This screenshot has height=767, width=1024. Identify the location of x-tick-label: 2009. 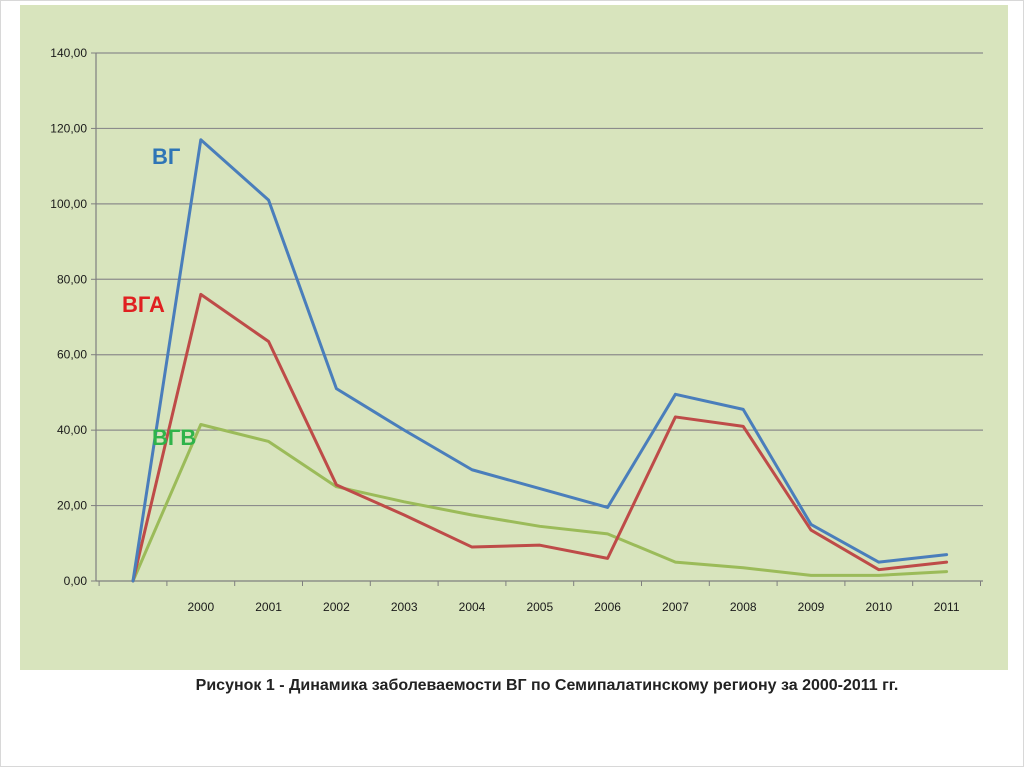
(811, 607).